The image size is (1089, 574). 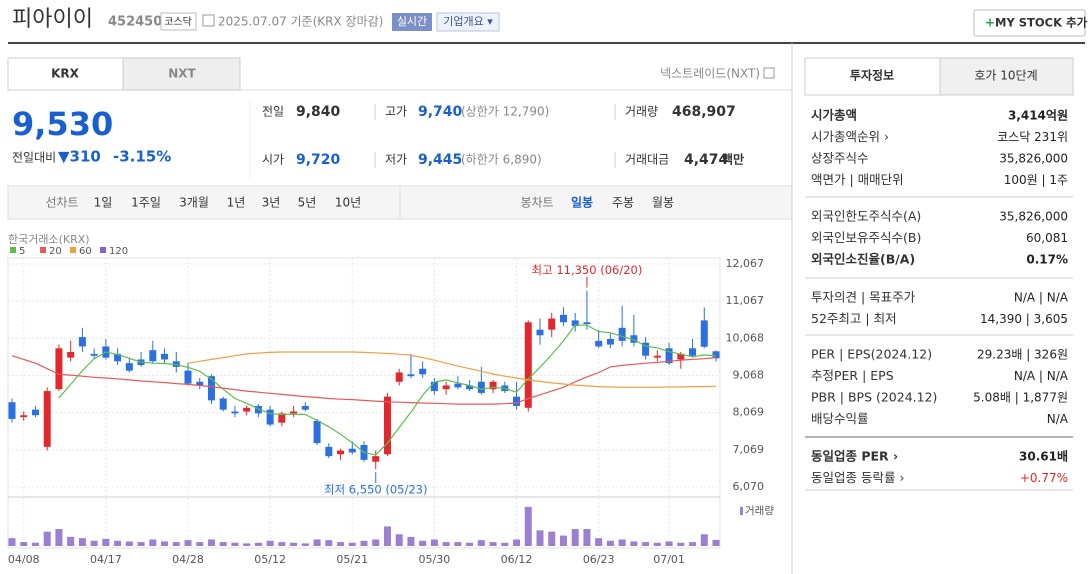 What do you see at coordinates (318, 112) in the screenshot?
I see `stat-value: 9,840` at bounding box center [318, 112].